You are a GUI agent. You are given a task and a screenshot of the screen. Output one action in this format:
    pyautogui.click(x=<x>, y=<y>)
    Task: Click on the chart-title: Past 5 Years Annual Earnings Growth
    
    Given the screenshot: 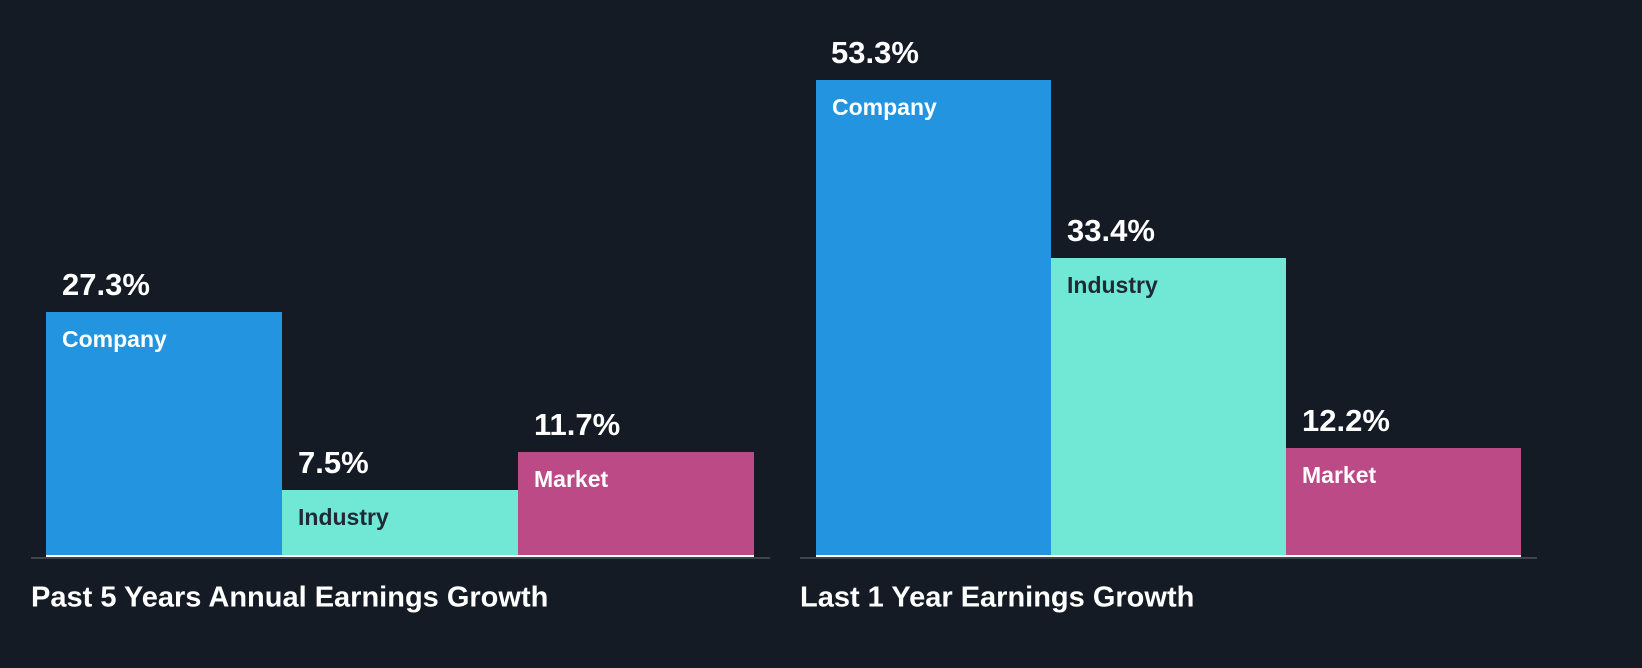 What is the action you would take?
    pyautogui.click(x=290, y=597)
    